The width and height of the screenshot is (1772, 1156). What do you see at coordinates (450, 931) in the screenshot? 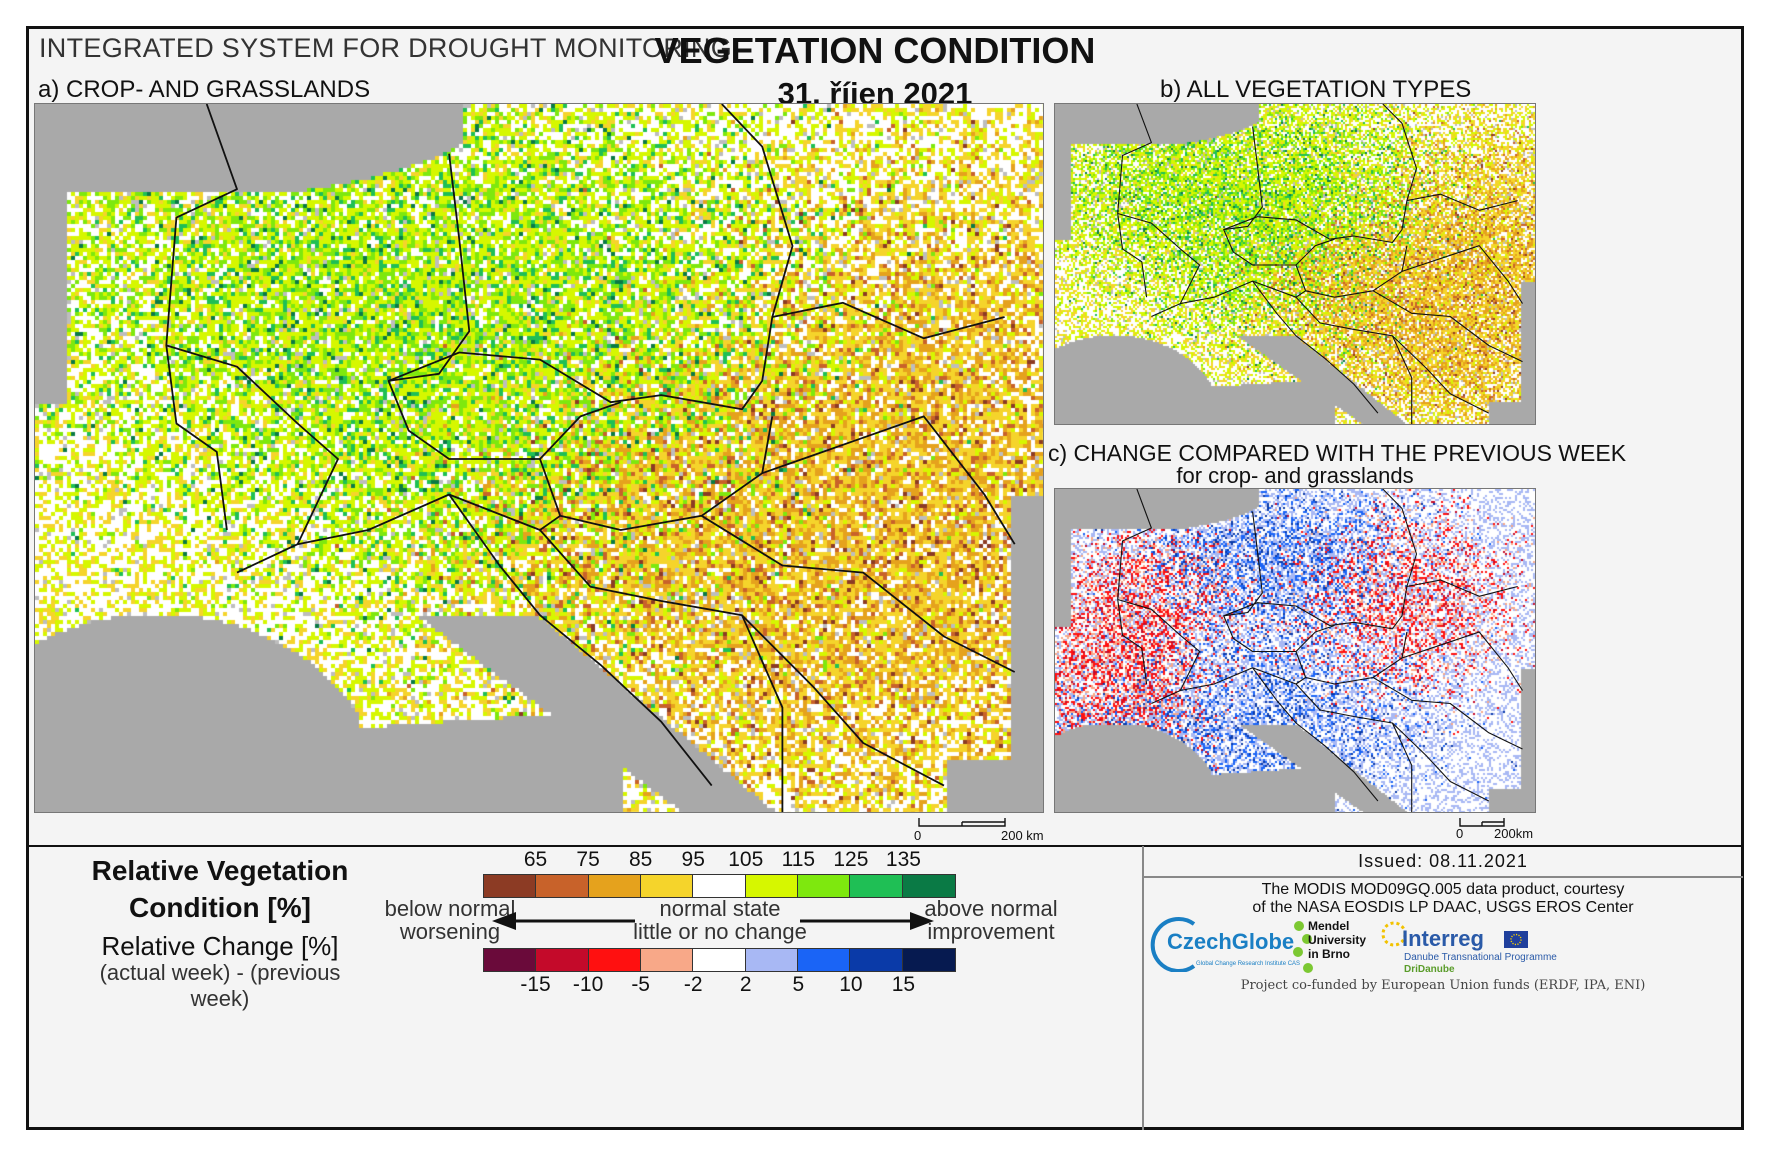
I see `desc-below-normal-line2: worsening` at bounding box center [450, 931].